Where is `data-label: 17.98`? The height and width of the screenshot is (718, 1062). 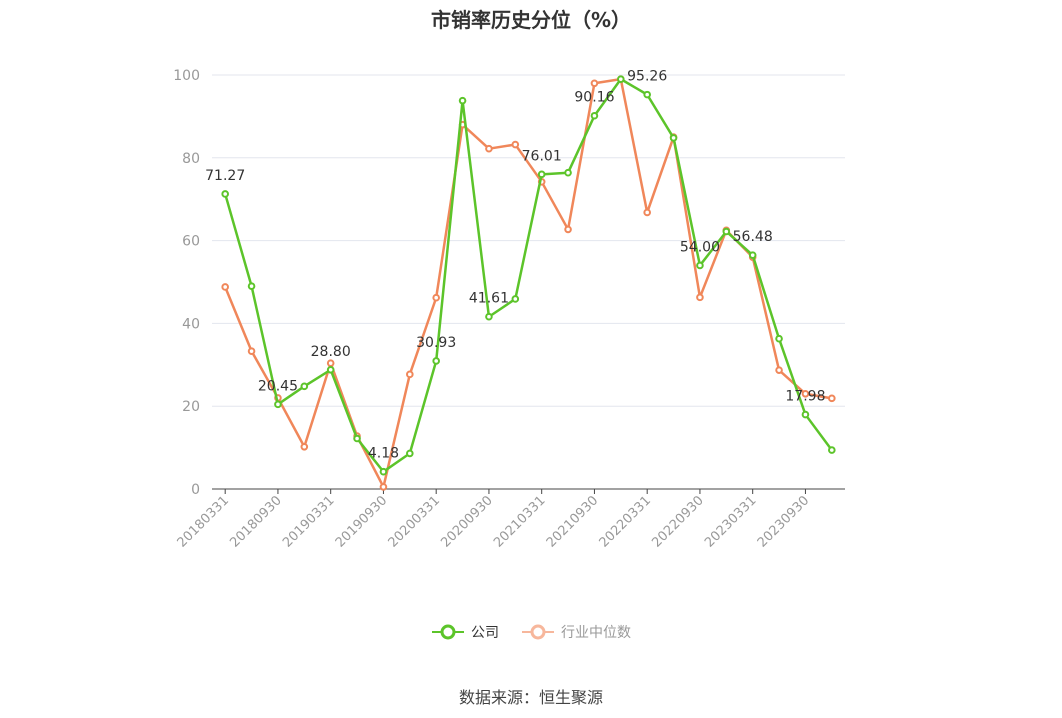 data-label: 17.98 is located at coordinates (805, 397).